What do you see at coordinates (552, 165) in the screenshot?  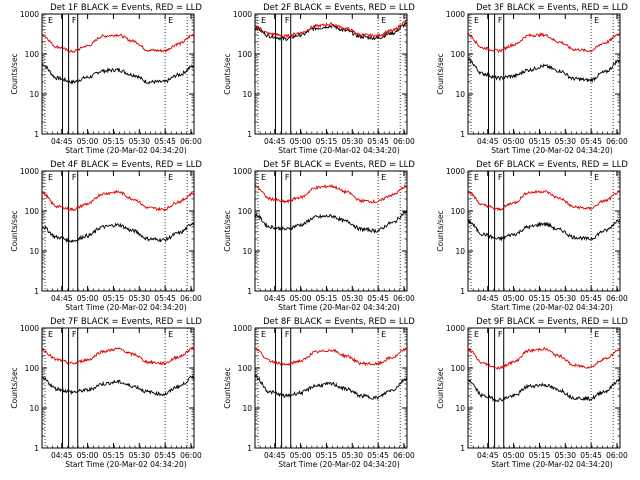 I see `panel-title: Det 6F BLACK = Events, RED = LLD` at bounding box center [552, 165].